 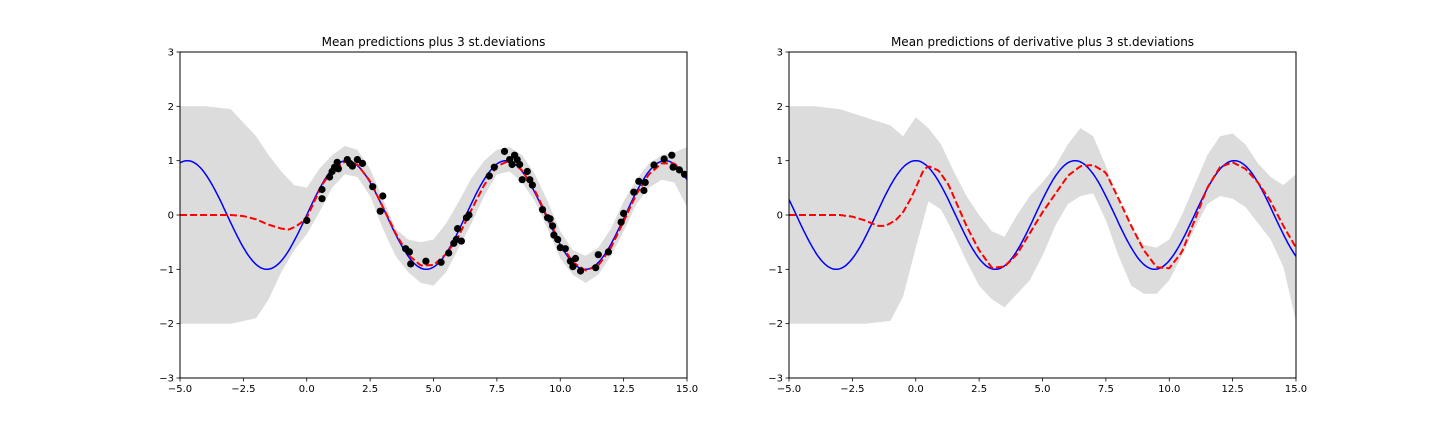 What do you see at coordinates (1232, 389) in the screenshot?
I see `x-tick-label-right-7: 12.5` at bounding box center [1232, 389].